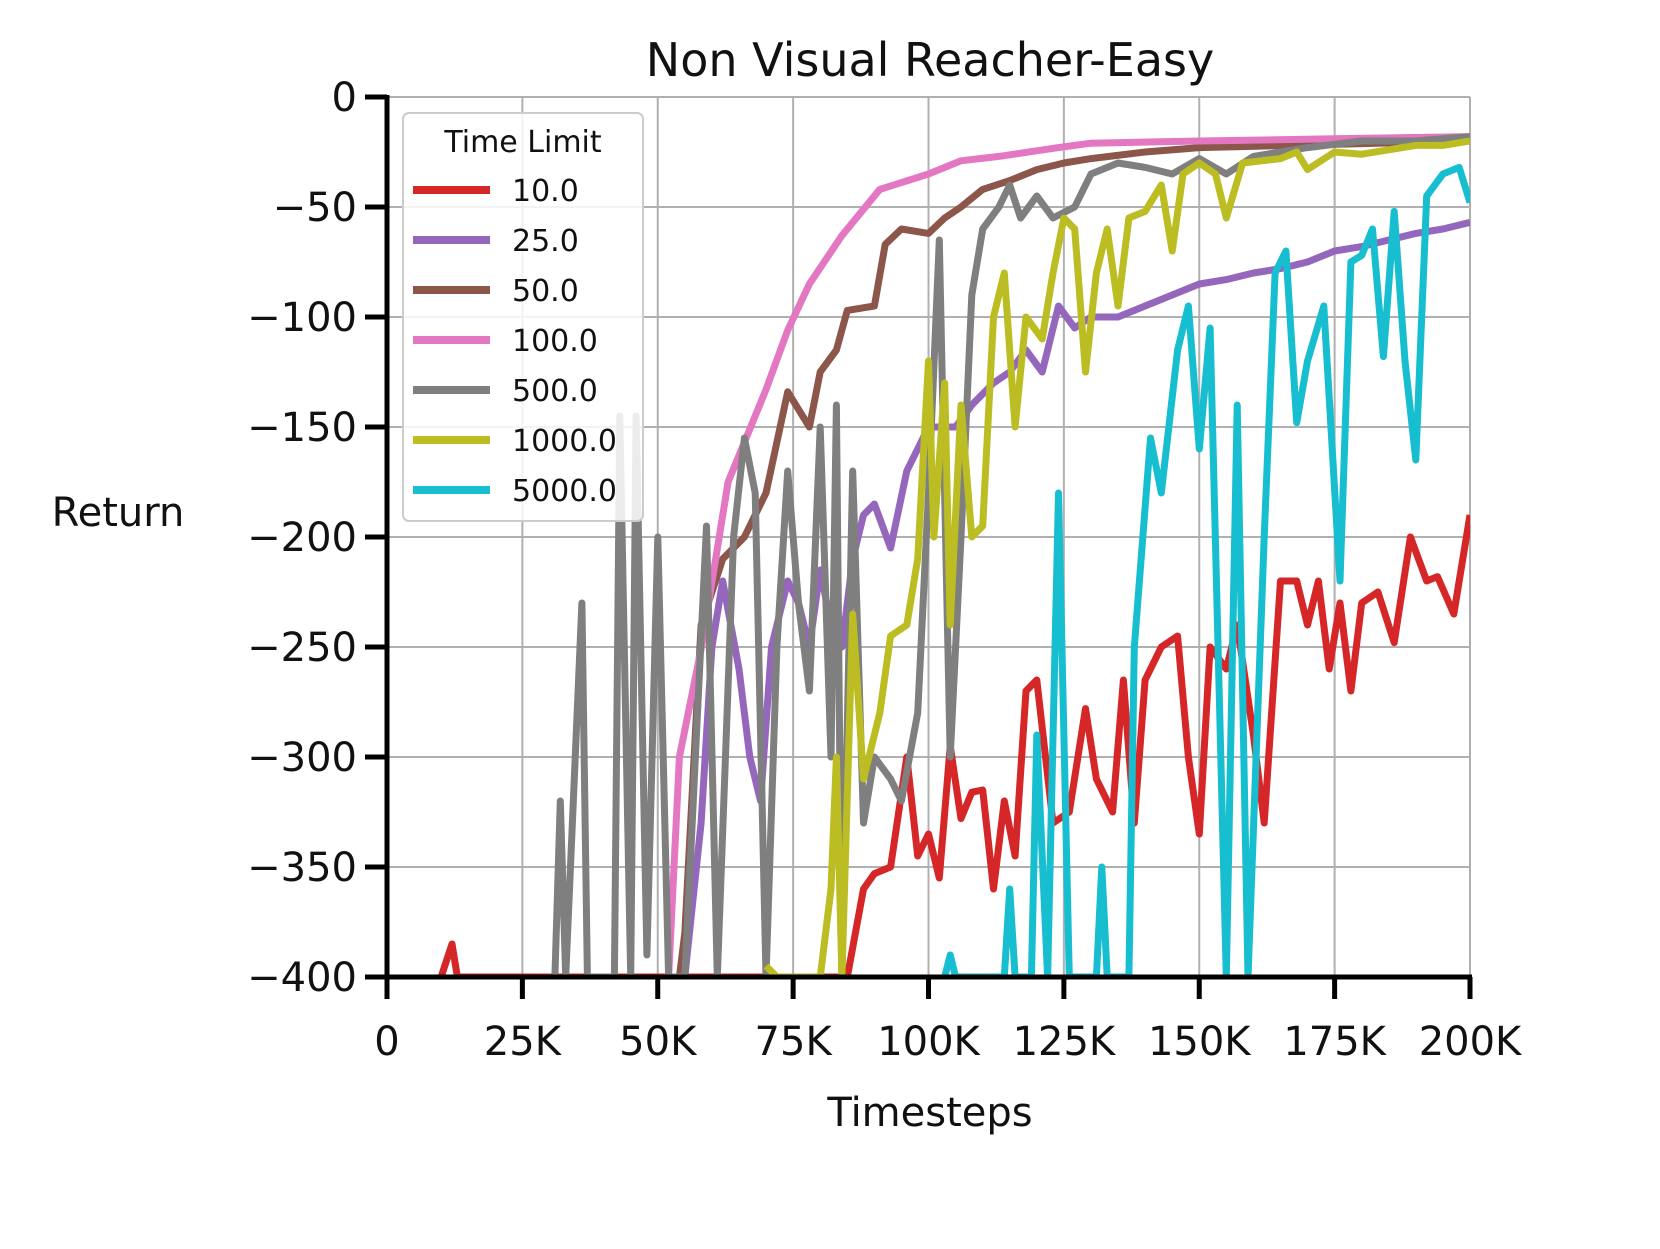  Describe the element at coordinates (302, 978) in the screenshot. I see `y-tick-label: −400` at that location.